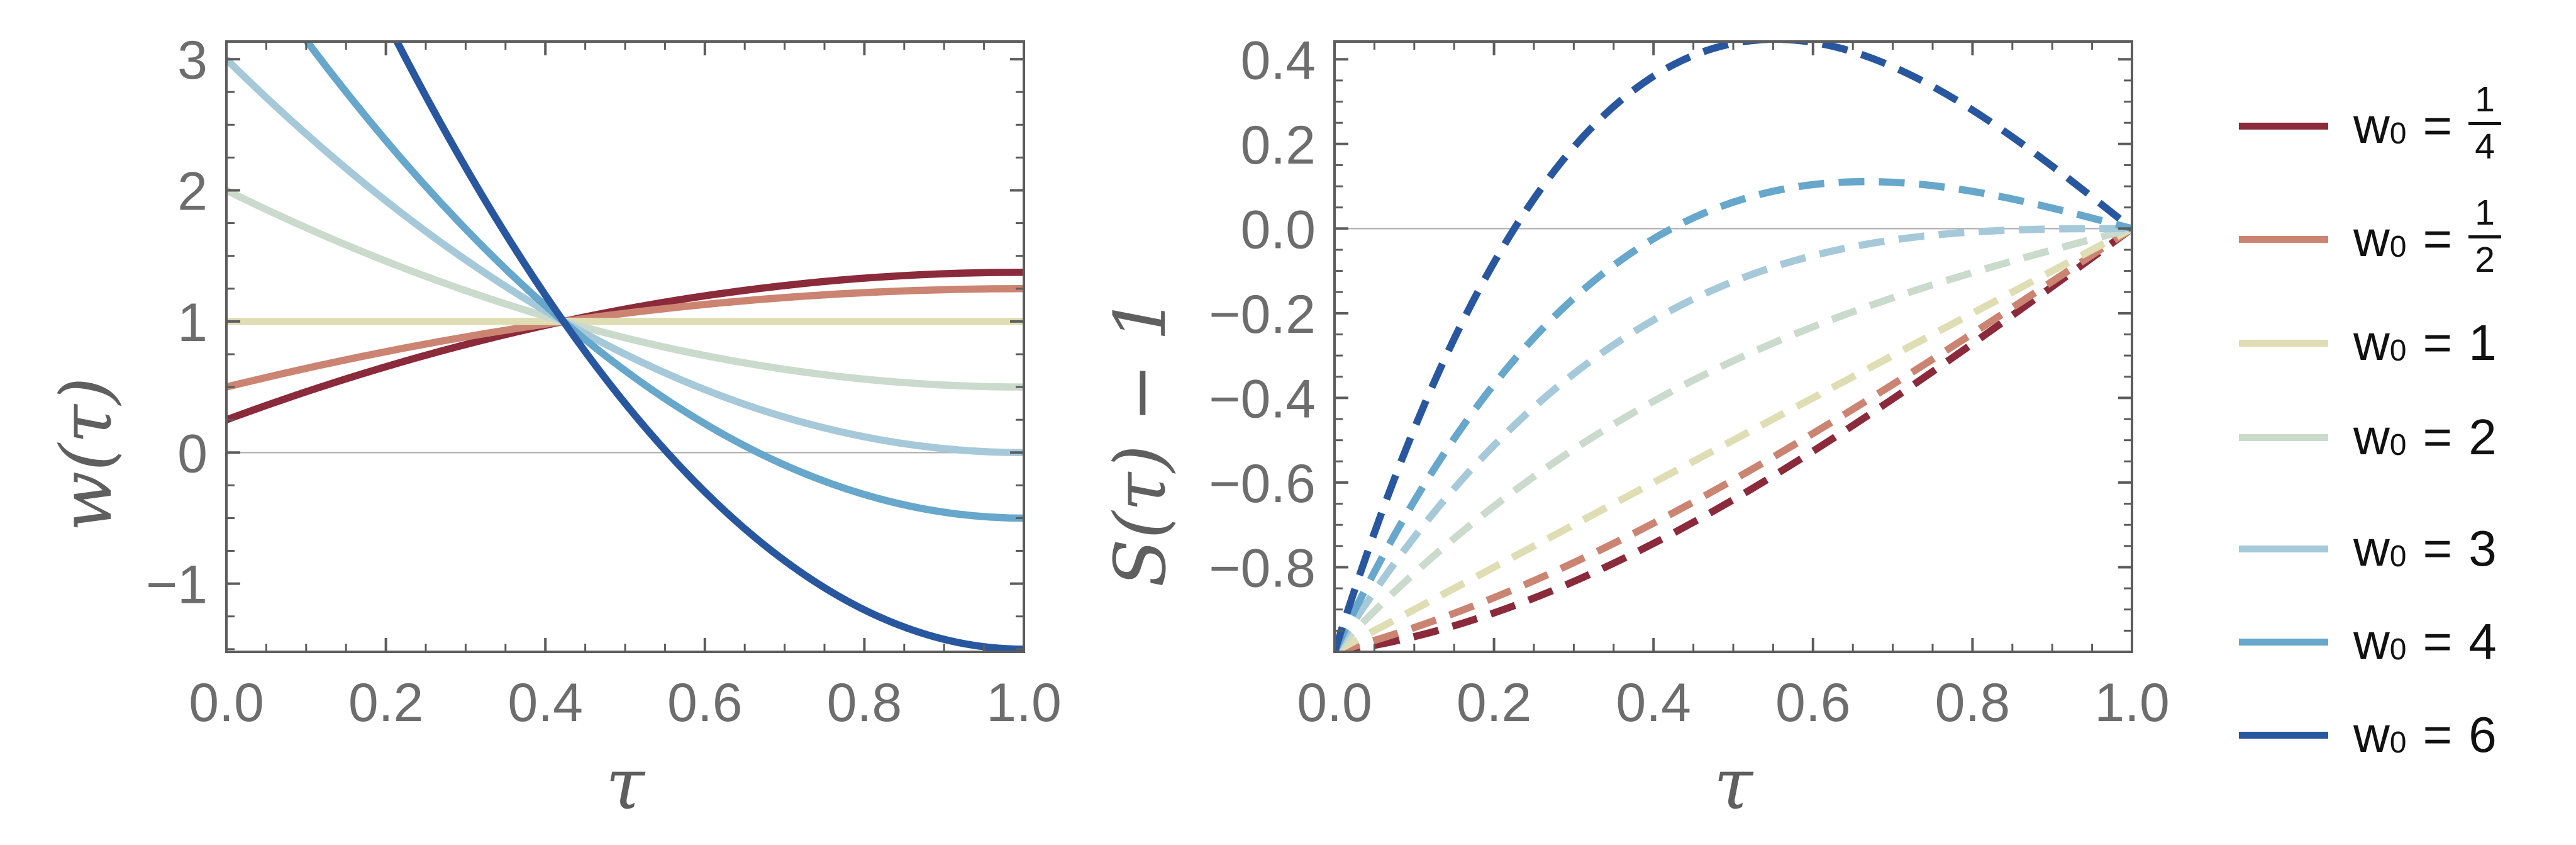 The width and height of the screenshot is (2576, 845). I want to click on legend-label: w 0 = 1, so click(2425, 343).